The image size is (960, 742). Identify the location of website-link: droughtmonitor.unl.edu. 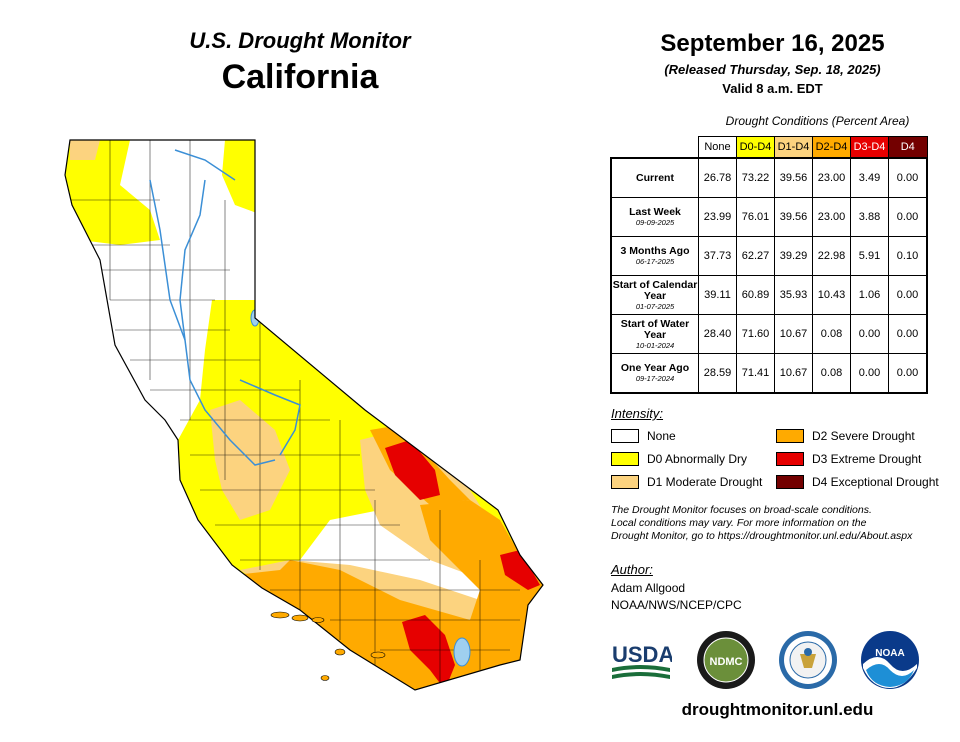
(777, 709).